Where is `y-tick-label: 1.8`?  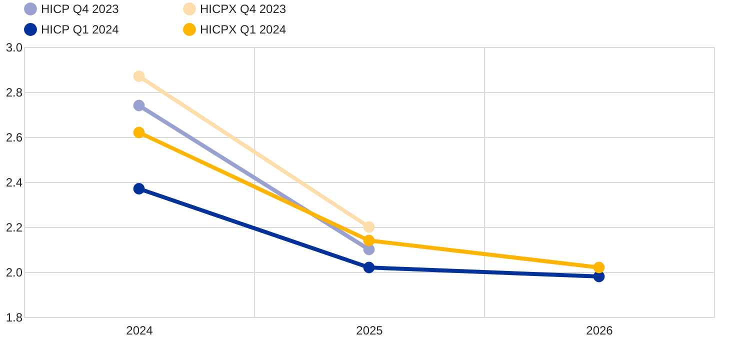 y-tick-label: 1.8 is located at coordinates (14, 317).